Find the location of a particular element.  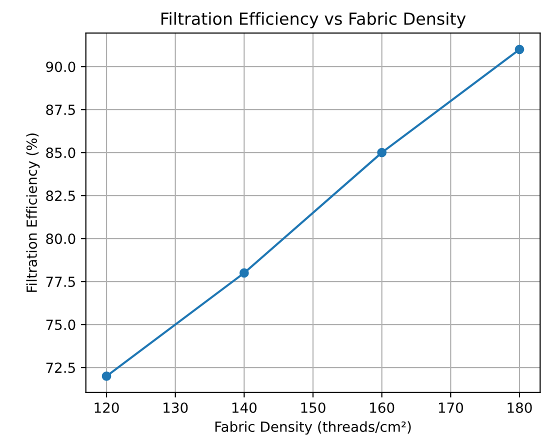

x-tick-label: 160 is located at coordinates (382, 407).